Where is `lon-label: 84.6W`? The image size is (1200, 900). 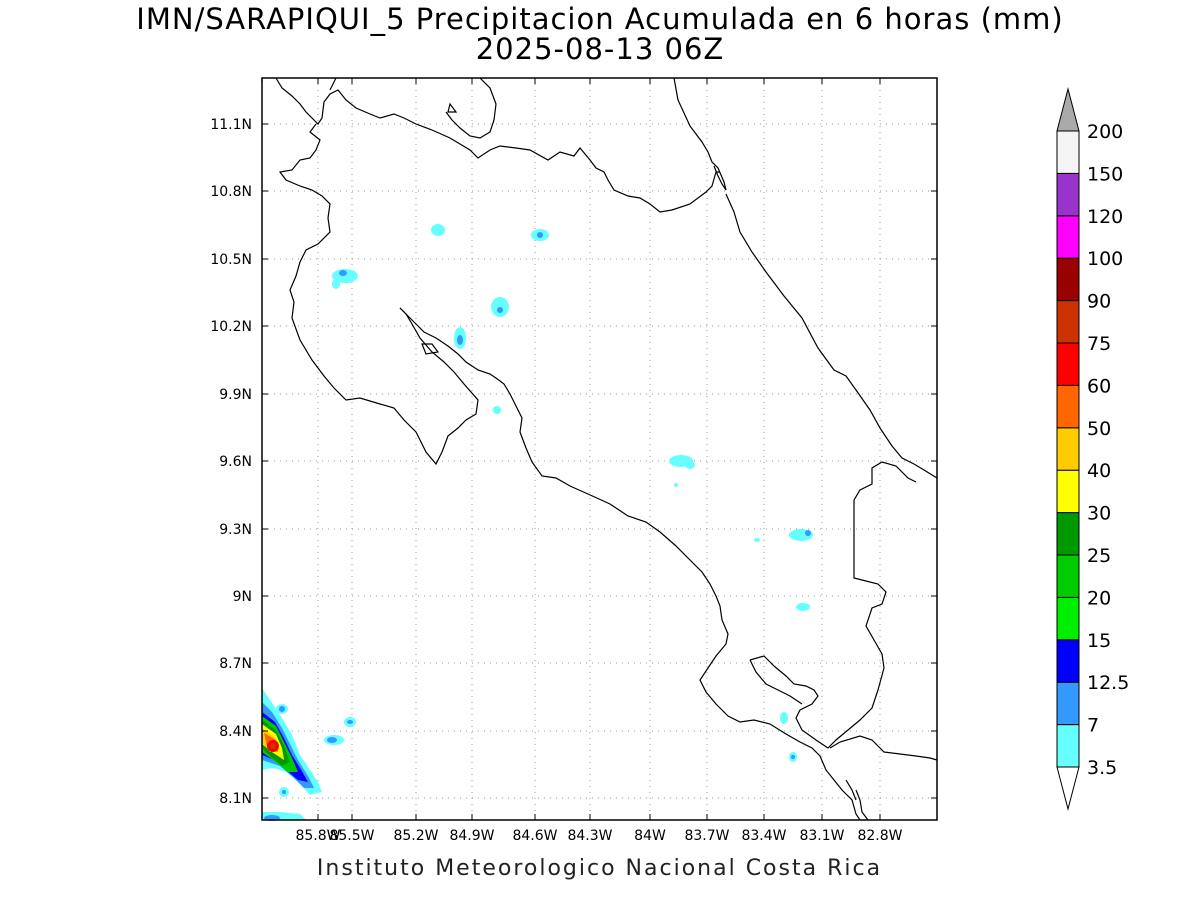
lon-label: 84.6W is located at coordinates (534, 836).